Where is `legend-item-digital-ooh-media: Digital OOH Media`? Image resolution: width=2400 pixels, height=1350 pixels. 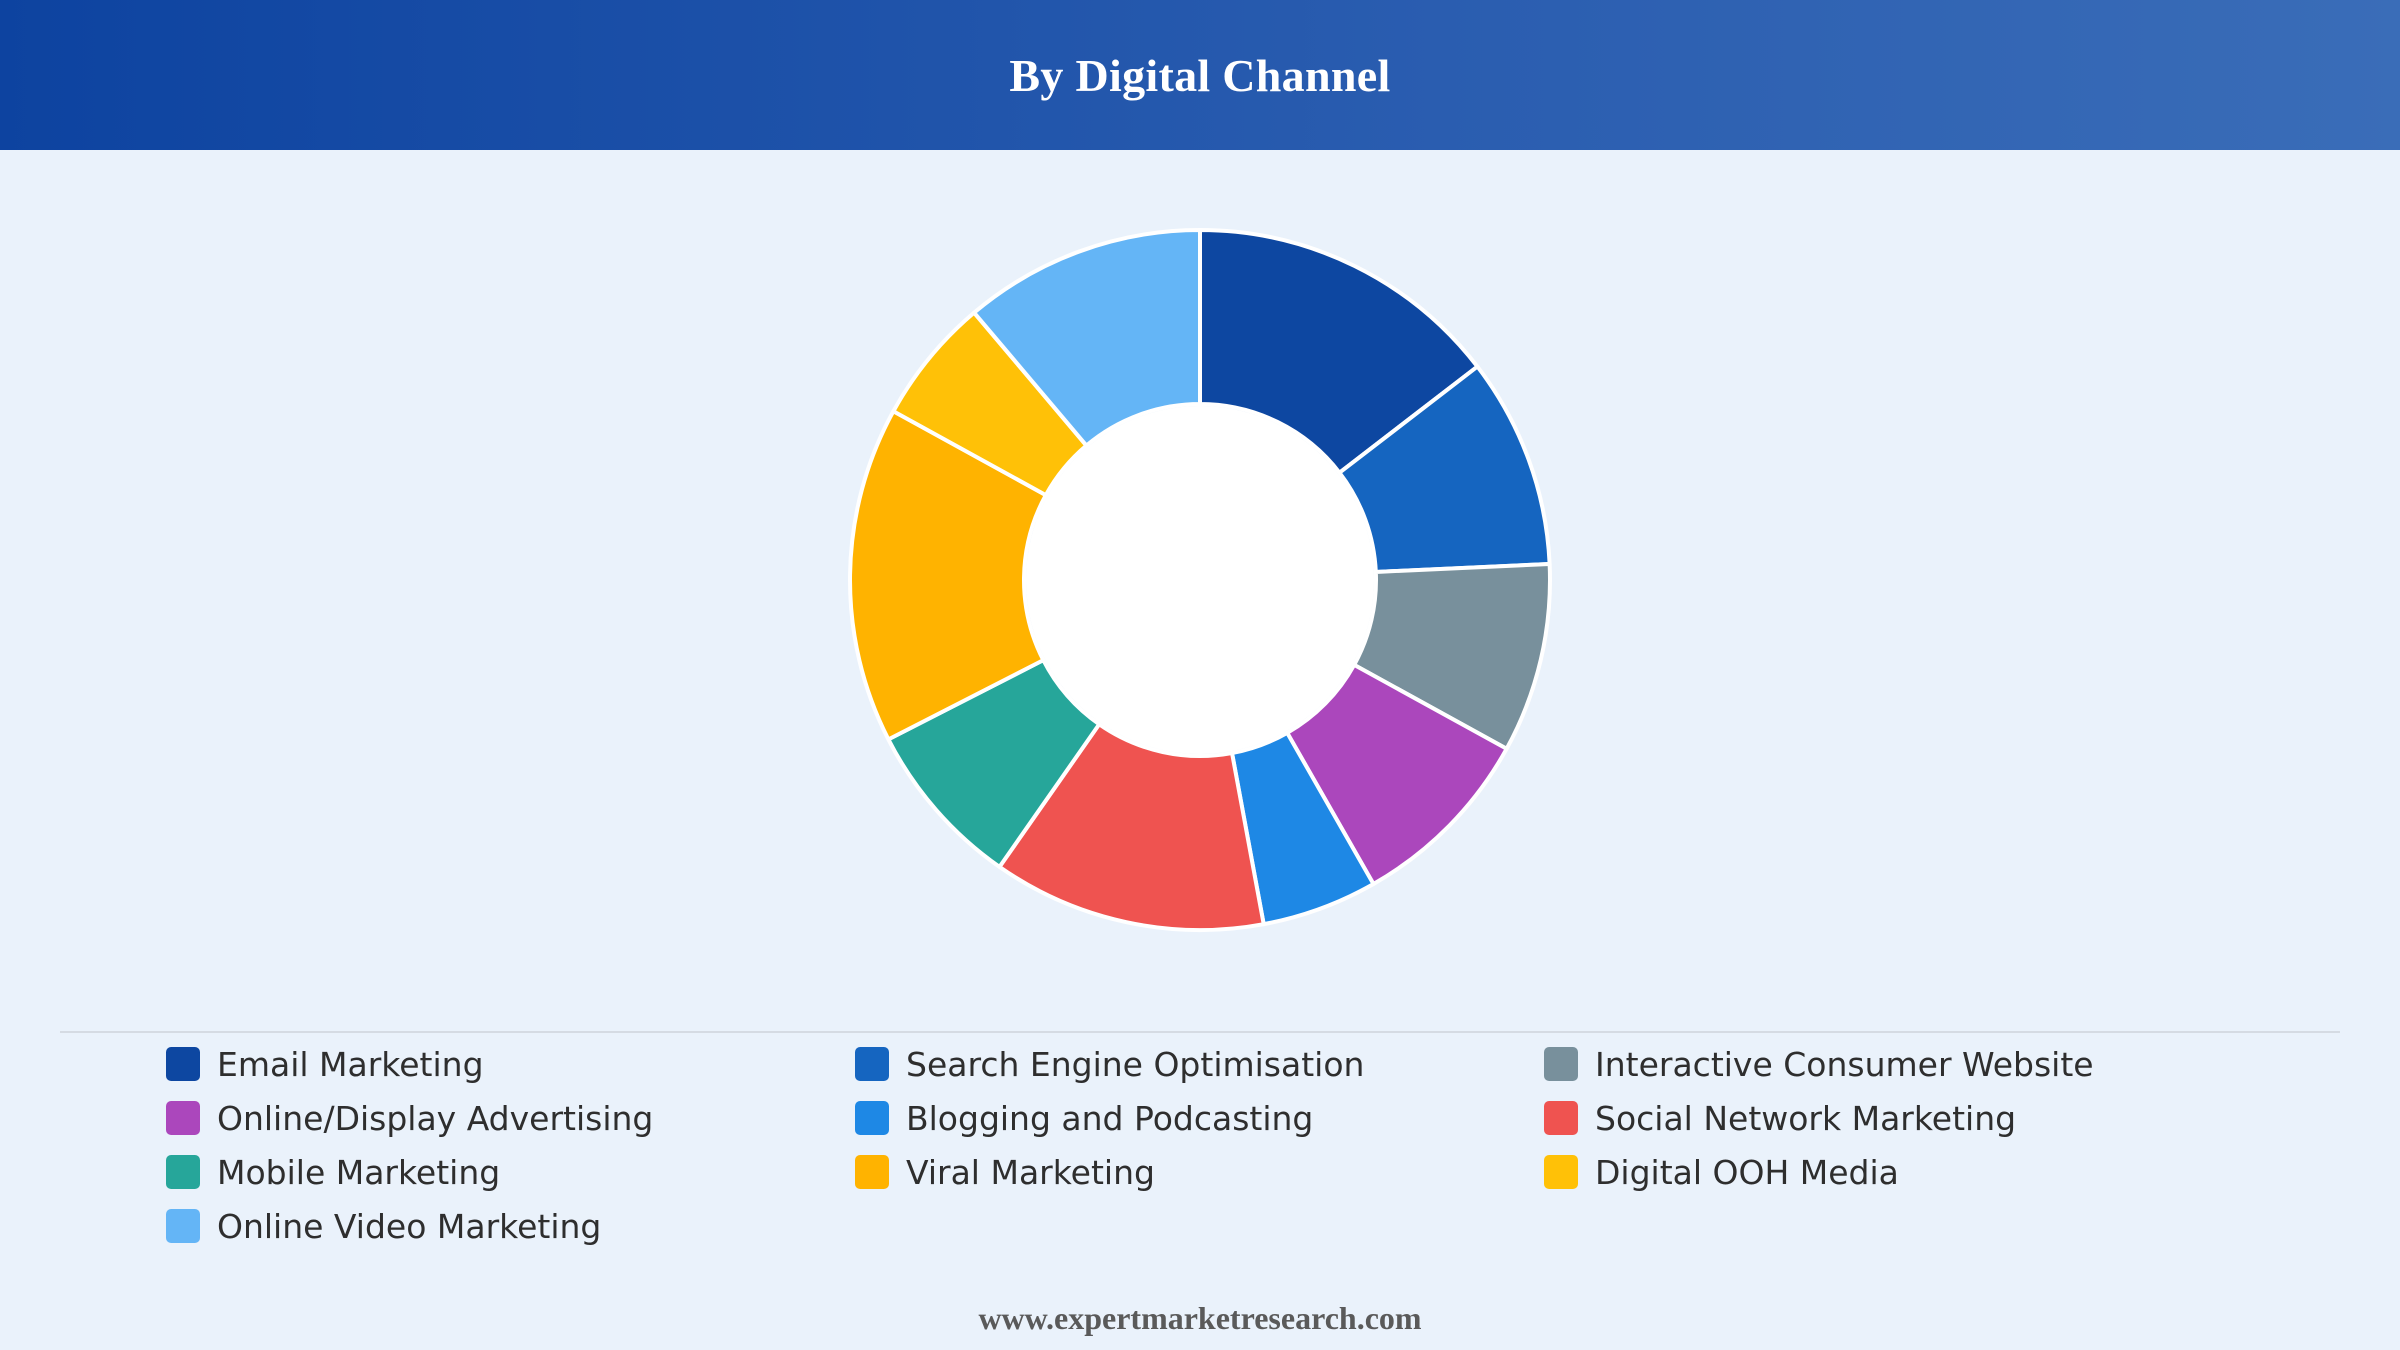 legend-item-digital-ooh-media: Digital OOH Media is located at coordinates (1888, 1172).